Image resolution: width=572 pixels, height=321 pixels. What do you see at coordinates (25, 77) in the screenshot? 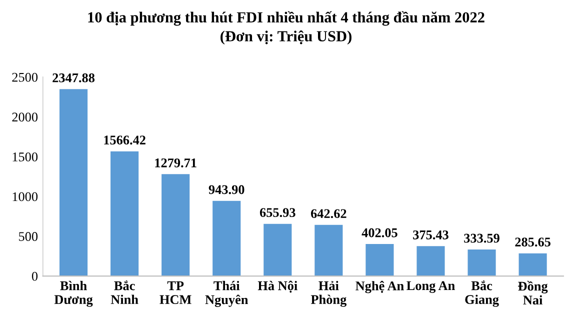
I see `y-tick-label: 2500` at bounding box center [25, 77].